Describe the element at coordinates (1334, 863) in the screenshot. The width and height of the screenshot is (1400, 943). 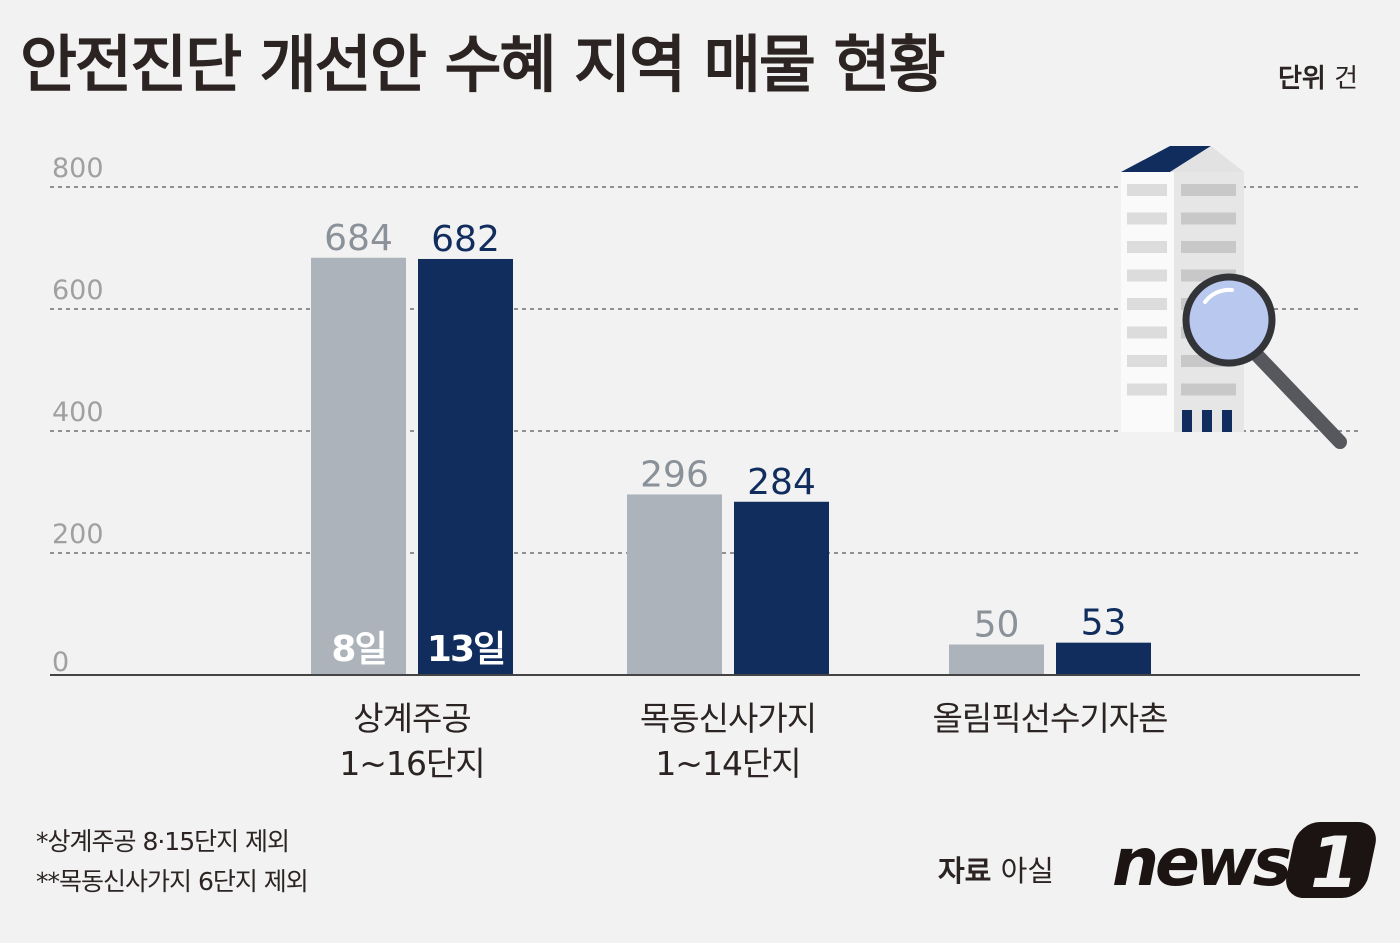
I see `logo-mark: 1` at that location.